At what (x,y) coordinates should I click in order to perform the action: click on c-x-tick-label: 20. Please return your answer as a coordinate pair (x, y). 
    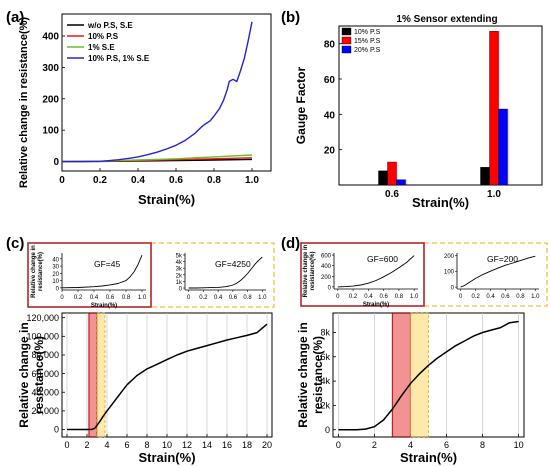
    Looking at the image, I should click on (267, 445).